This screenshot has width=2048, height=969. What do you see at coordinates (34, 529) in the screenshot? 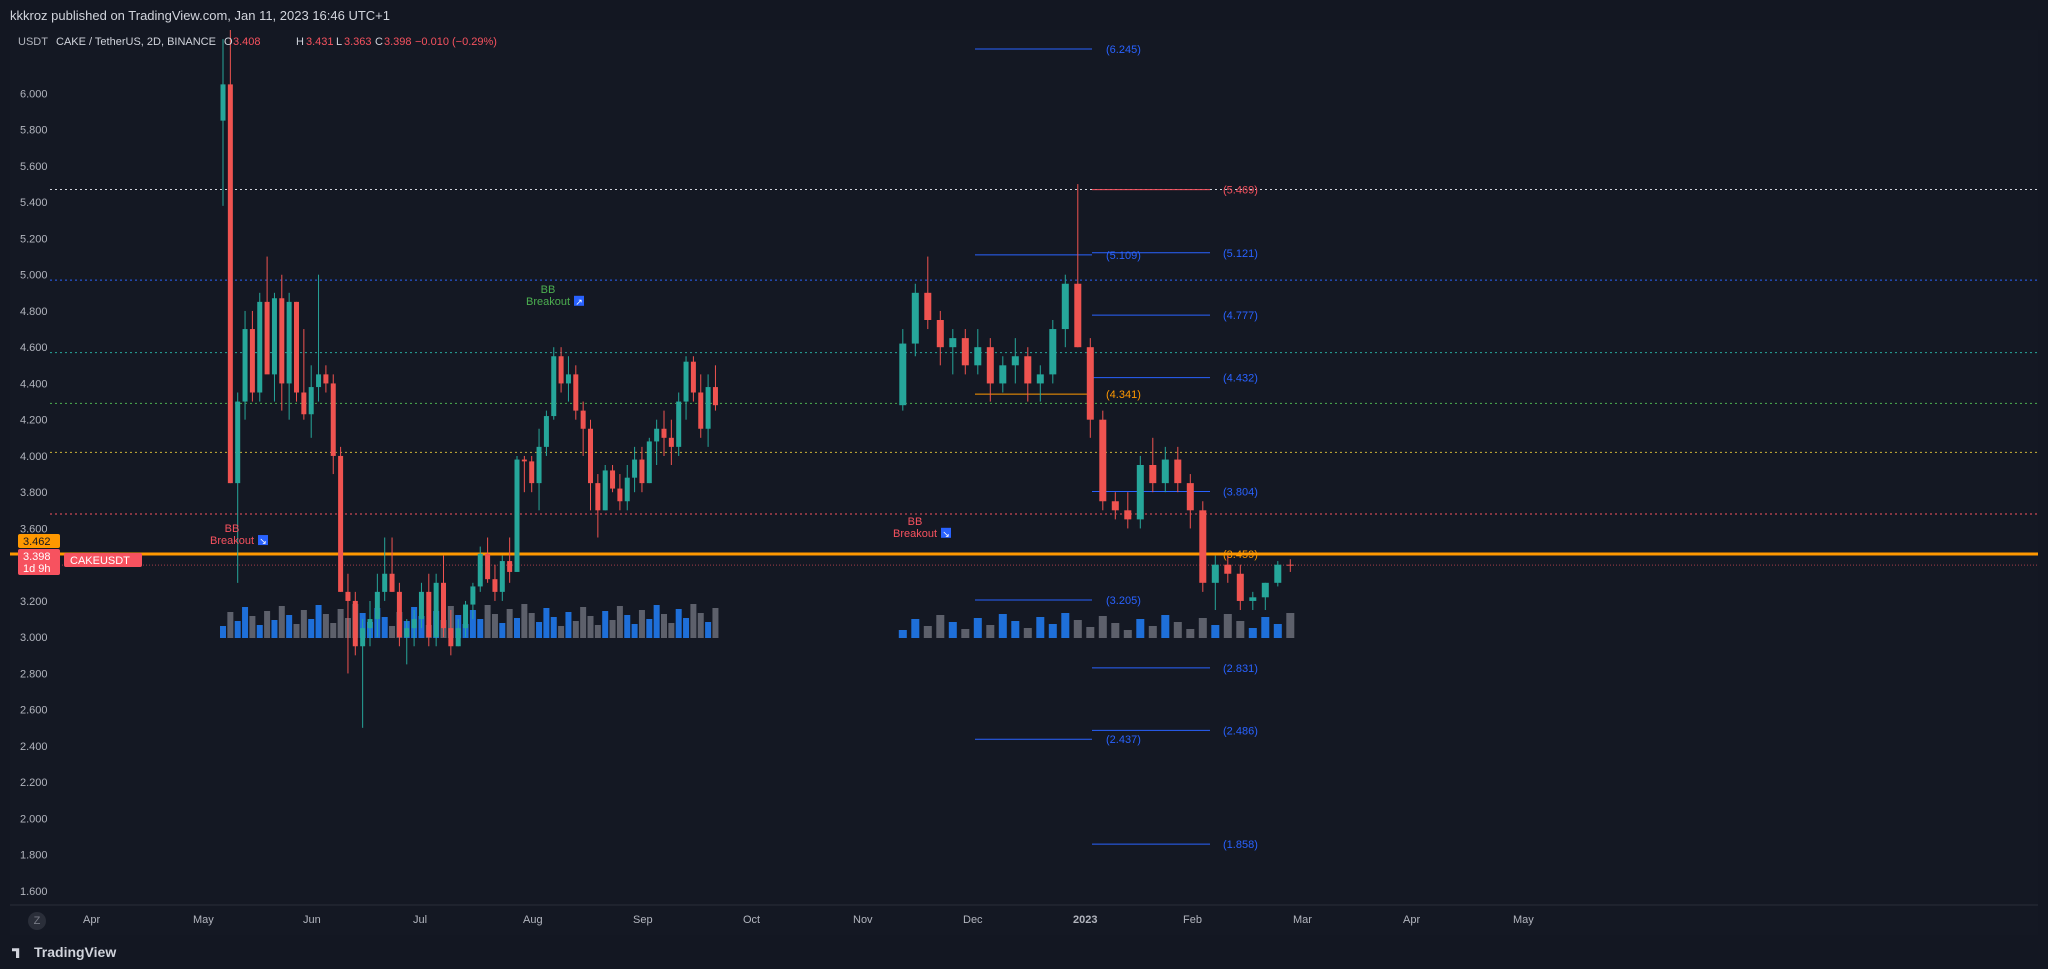
I see `price-tick-label: 3.600` at bounding box center [34, 529].